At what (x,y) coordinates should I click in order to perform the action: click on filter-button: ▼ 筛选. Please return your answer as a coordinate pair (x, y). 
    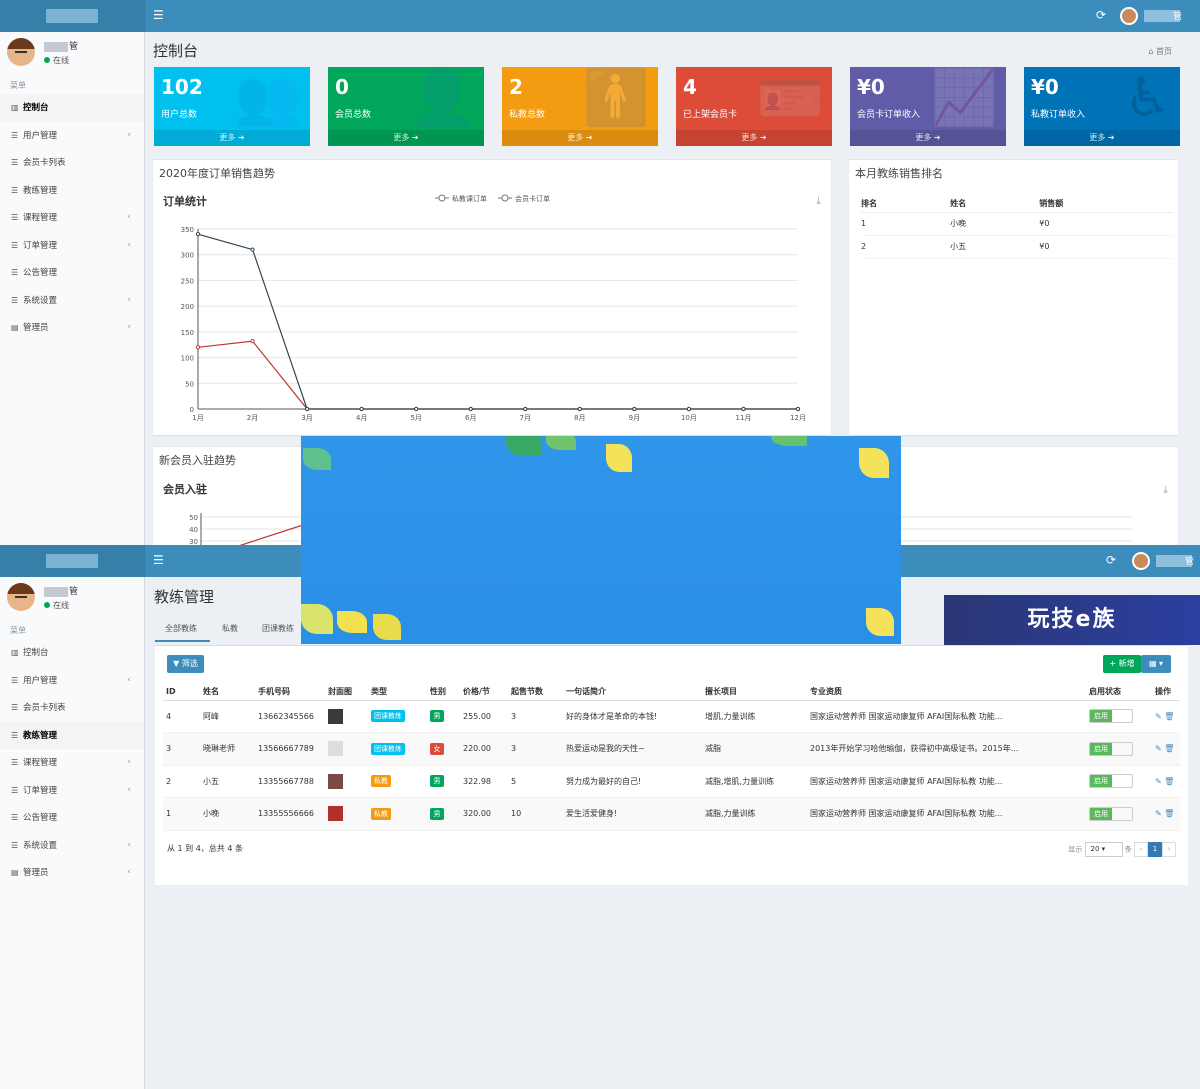
    Looking at the image, I should click on (185, 664).